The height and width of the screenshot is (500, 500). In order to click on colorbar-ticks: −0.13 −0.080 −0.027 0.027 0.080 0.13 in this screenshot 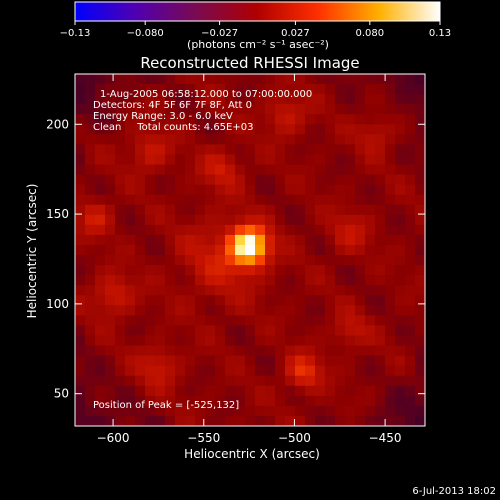, I will do `click(255, 30)`.